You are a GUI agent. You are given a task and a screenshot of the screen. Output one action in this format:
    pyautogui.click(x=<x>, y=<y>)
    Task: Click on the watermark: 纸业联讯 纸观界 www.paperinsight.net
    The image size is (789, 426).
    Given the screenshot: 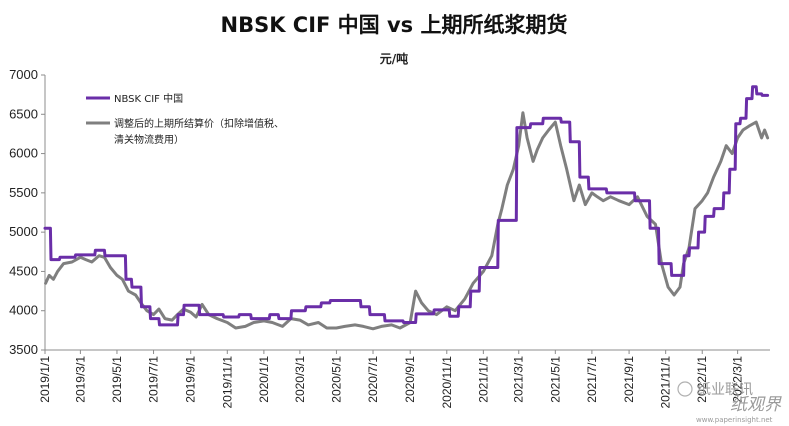 What is the action you would take?
    pyautogui.click(x=729, y=402)
    